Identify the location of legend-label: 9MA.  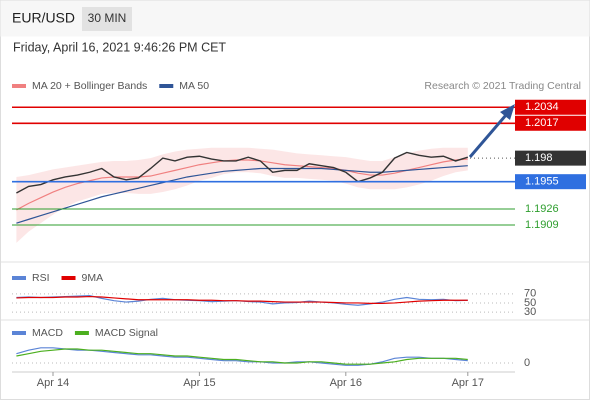
(93, 278).